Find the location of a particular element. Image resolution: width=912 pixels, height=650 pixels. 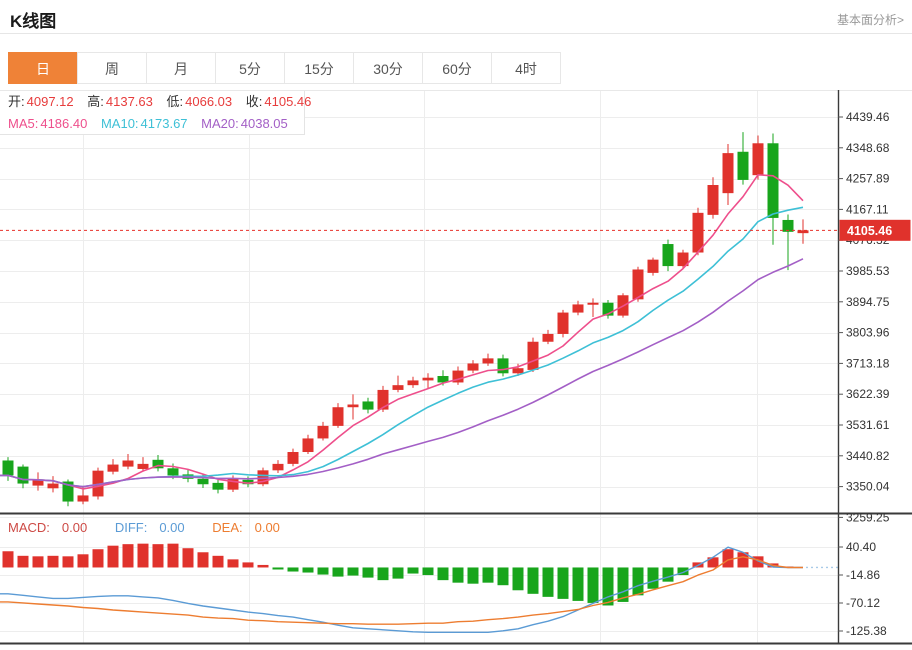

svg-text: 4257.89 is located at coordinates (868, 179).